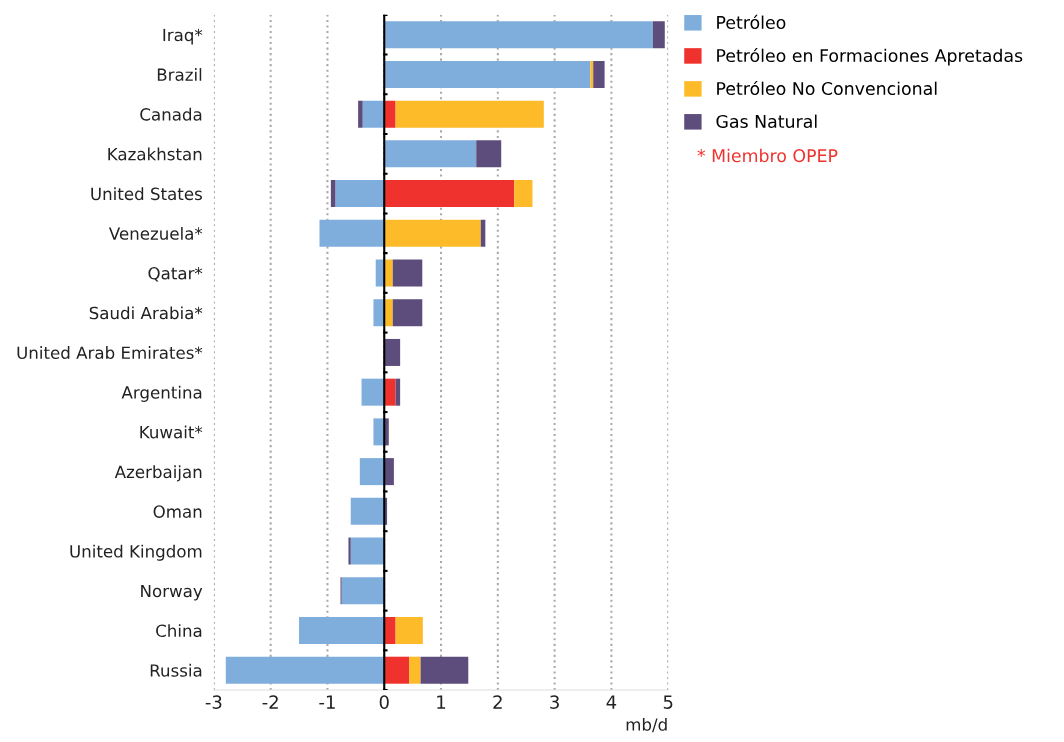 This screenshot has height=742, width=1064. What do you see at coordinates (384, 702) in the screenshot?
I see `x-tick-label: 0` at bounding box center [384, 702].